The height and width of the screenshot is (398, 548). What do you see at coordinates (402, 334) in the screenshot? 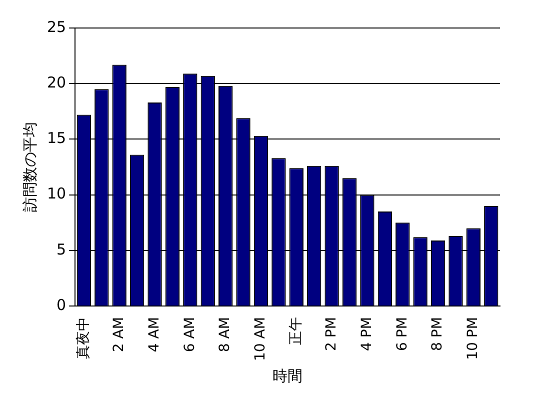
I see `x-tick-label: 6 PM` at bounding box center [402, 334].